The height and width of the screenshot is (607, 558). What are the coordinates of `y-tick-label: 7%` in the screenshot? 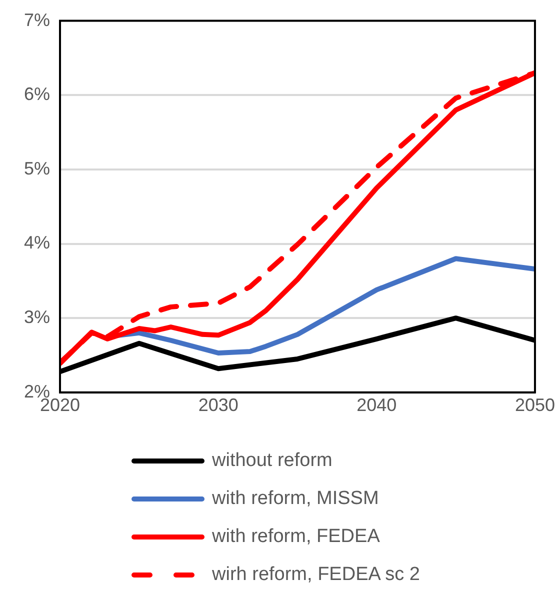 It's located at (37, 20).